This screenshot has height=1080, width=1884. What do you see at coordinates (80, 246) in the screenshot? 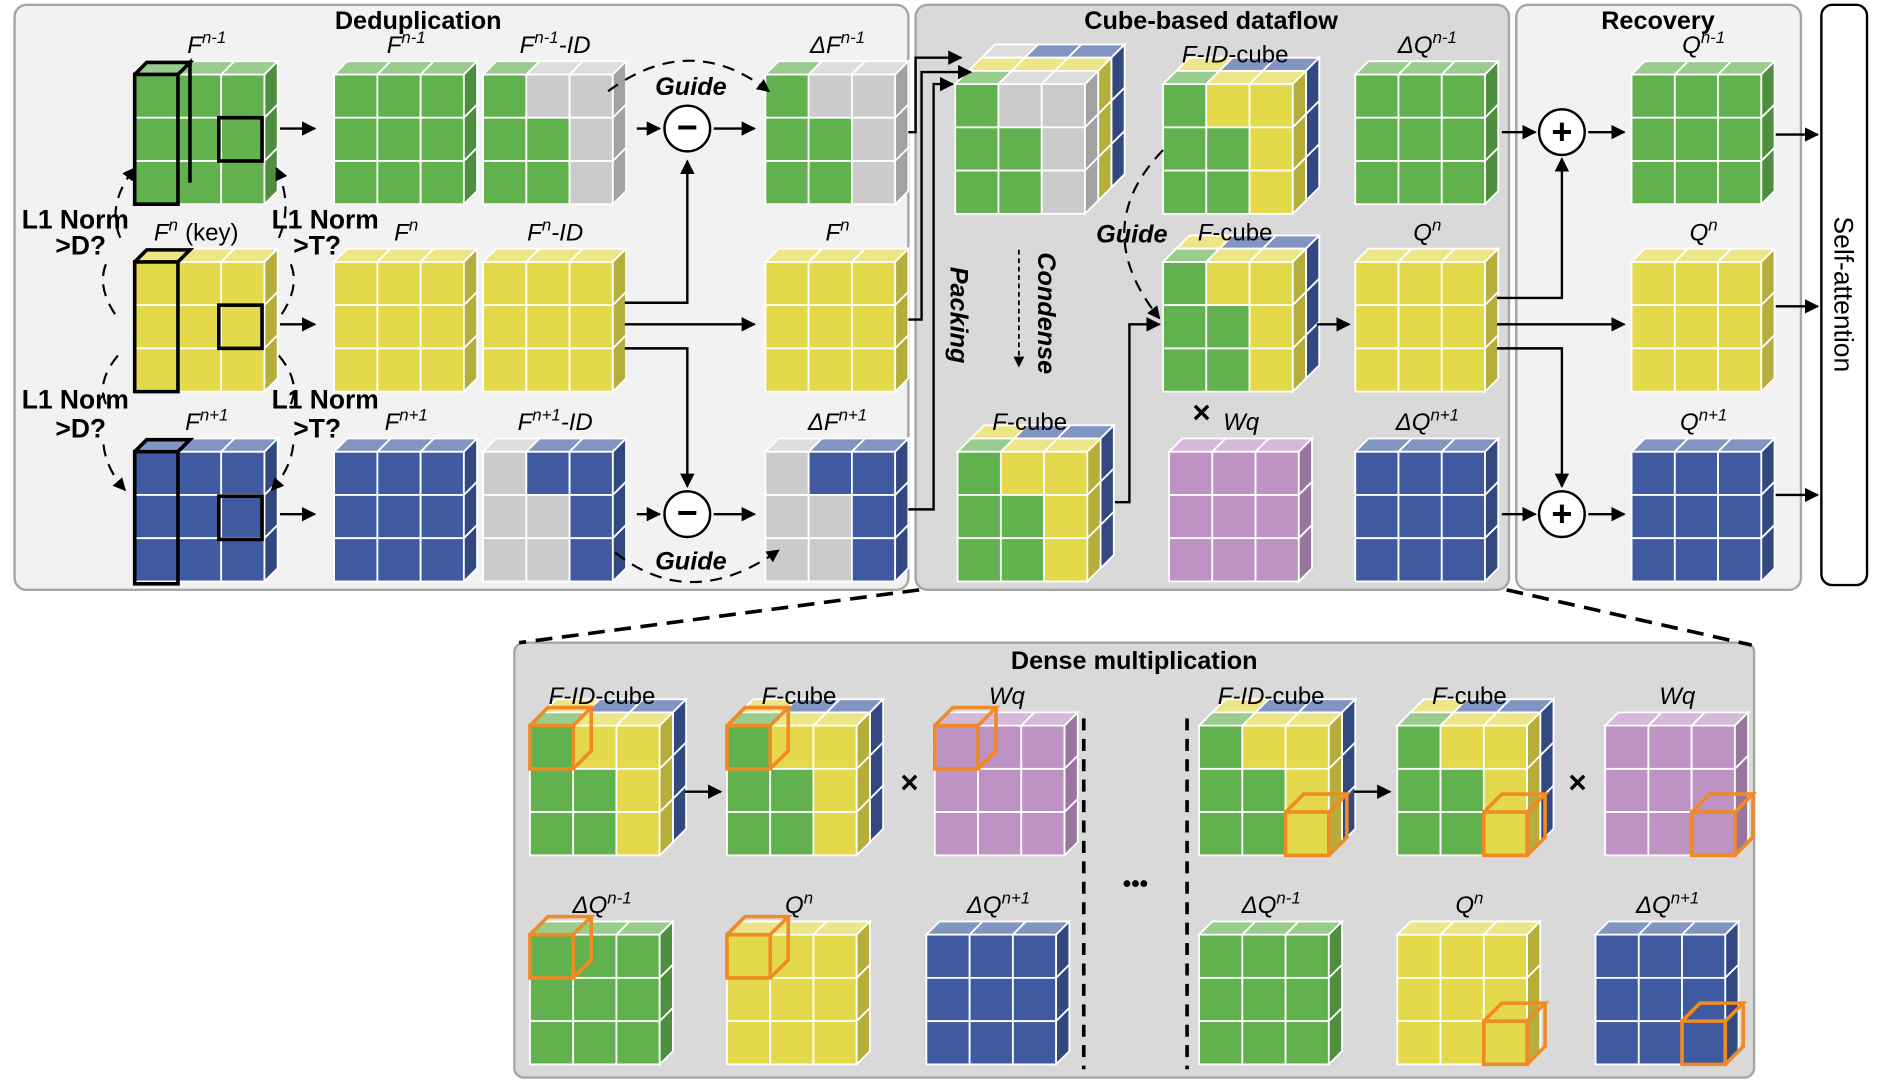
I see `threshold-d-label: >D?` at bounding box center [80, 246].